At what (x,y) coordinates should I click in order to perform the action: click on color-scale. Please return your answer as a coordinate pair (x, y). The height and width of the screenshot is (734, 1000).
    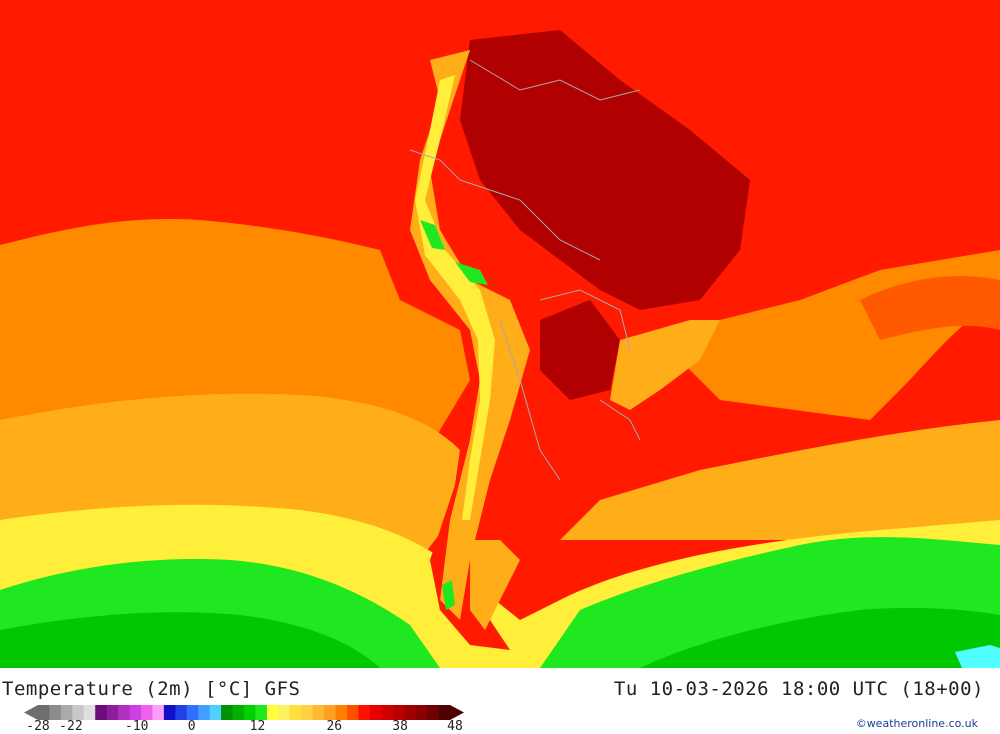
    Looking at the image, I should click on (244, 712).